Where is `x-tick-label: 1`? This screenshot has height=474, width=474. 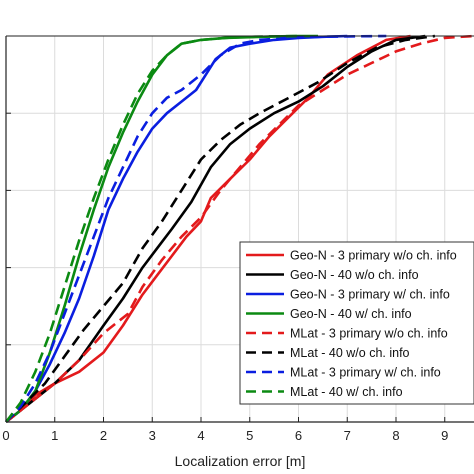 x-tick-label: 1 is located at coordinates (54, 435).